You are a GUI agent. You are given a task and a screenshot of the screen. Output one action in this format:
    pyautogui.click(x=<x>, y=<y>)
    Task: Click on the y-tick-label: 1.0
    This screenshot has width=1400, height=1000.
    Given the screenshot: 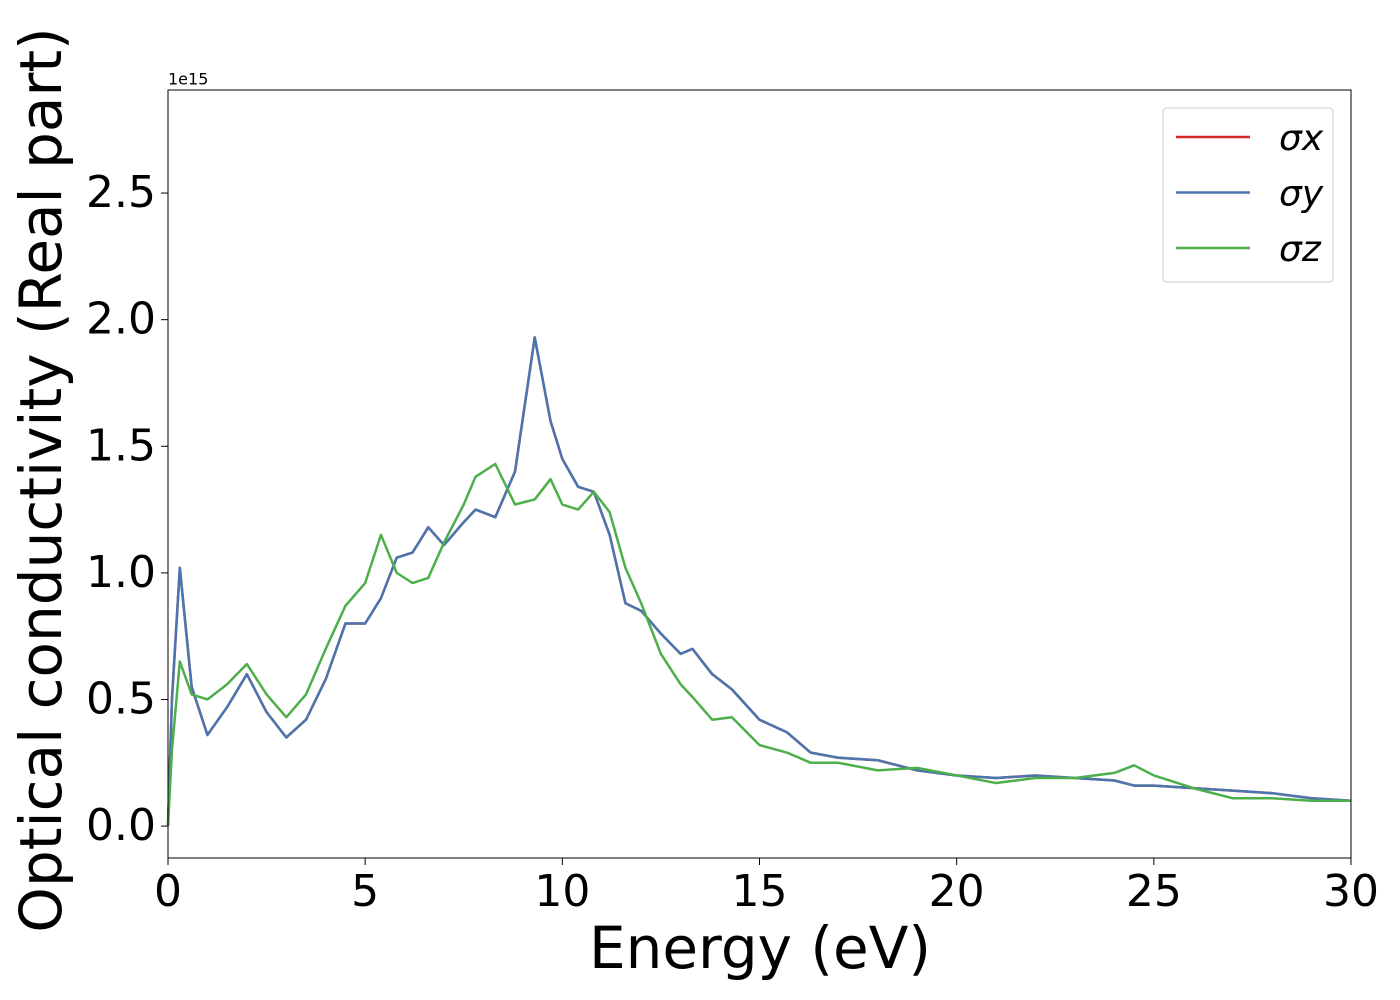 What is the action you would take?
    pyautogui.click(x=121, y=572)
    